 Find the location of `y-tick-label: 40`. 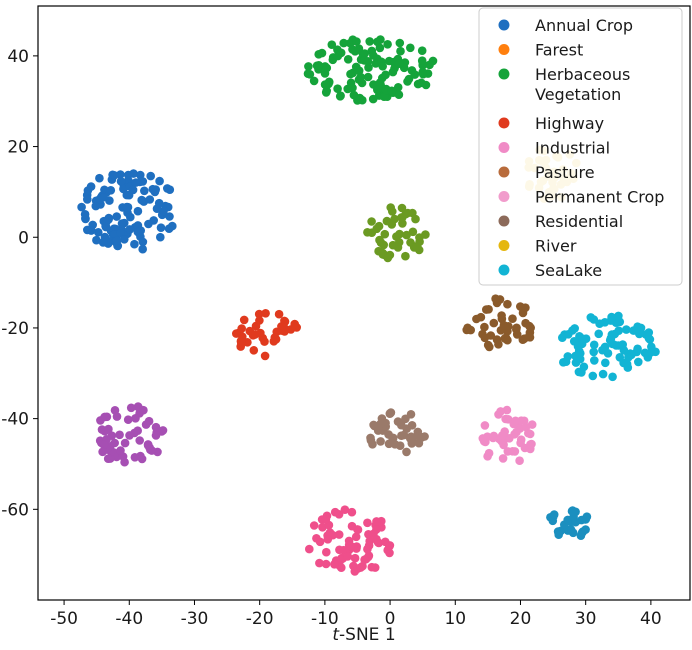

y-tick-label: 40 is located at coordinates (18, 57).